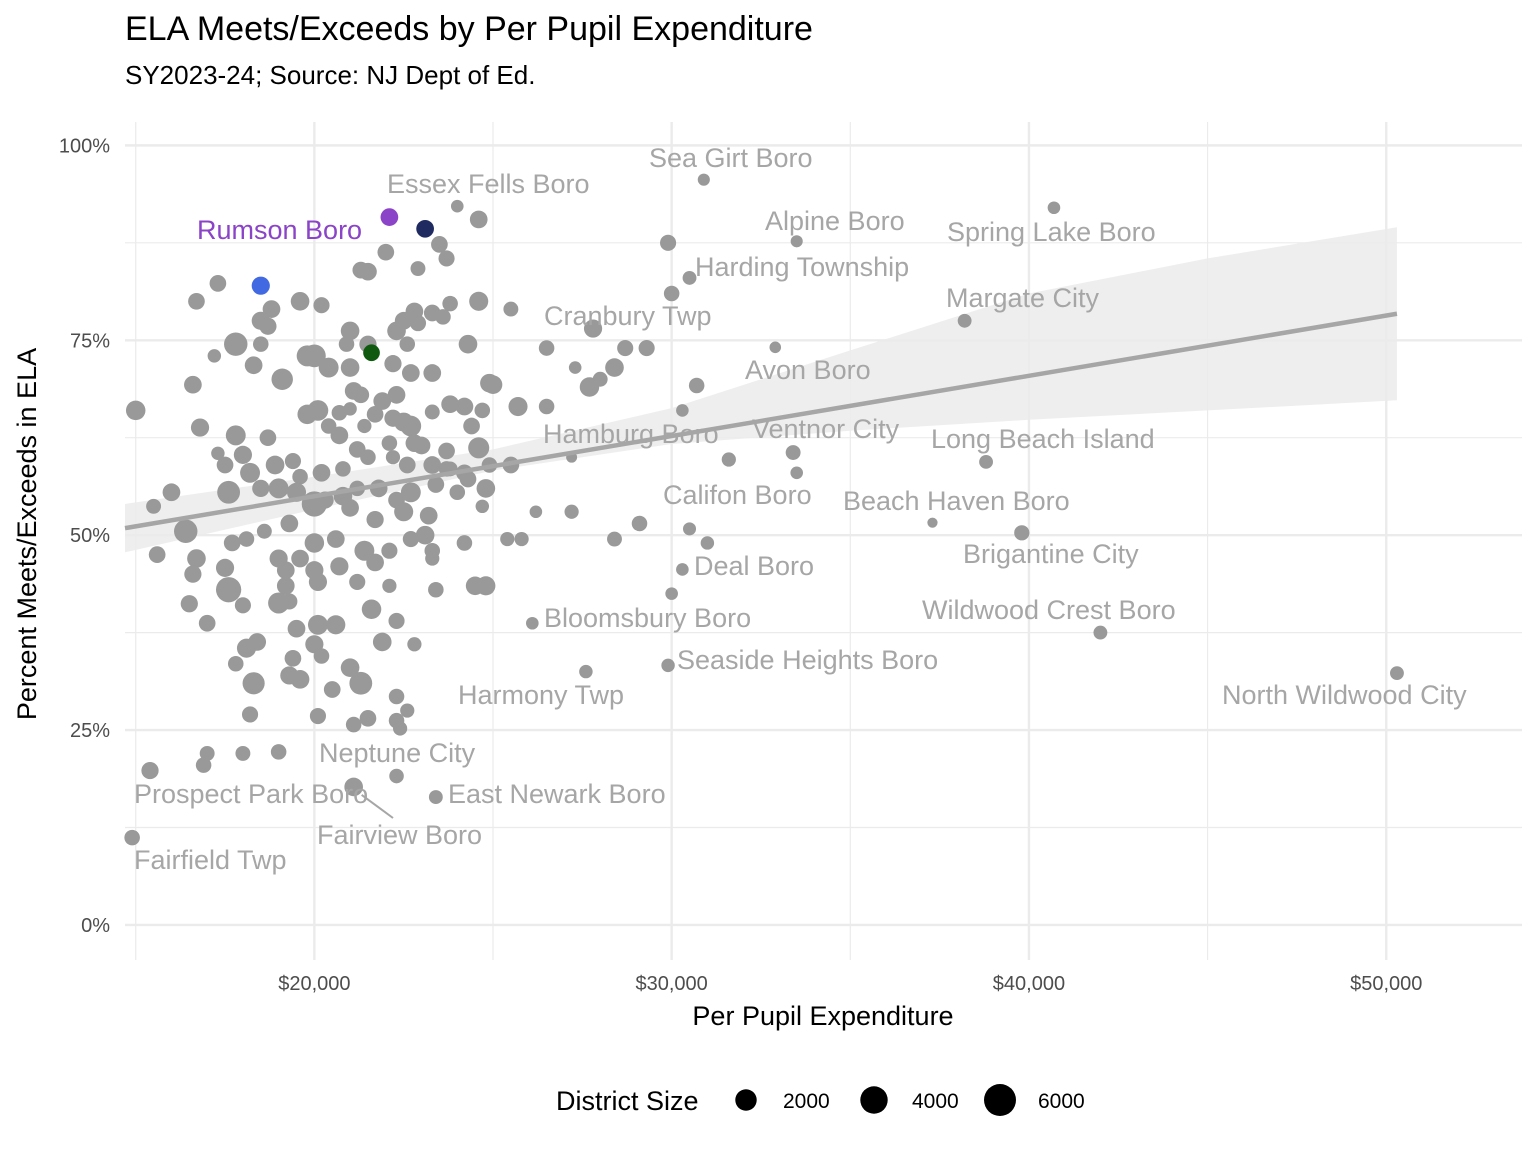  Describe the element at coordinates (279, 230) in the screenshot. I see `point-label: Rumson Boro` at that location.